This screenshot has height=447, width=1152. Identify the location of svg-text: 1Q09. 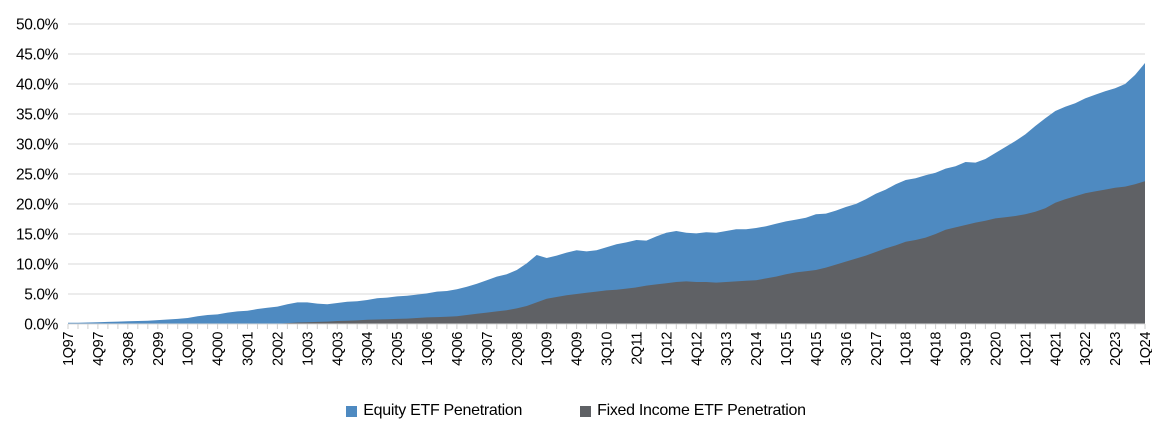
(548, 349).